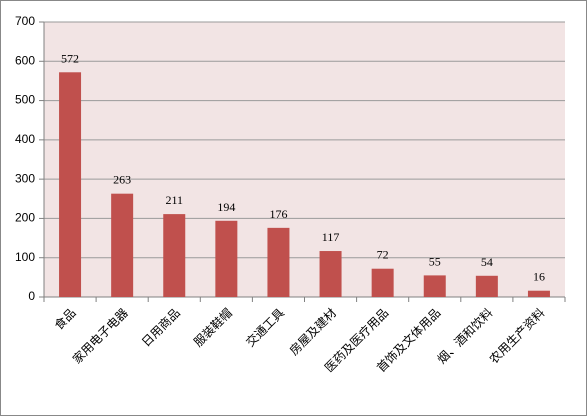 This screenshot has height=417, width=588. Describe the element at coordinates (25, 100) in the screenshot. I see `y-tick-label: 500` at that location.